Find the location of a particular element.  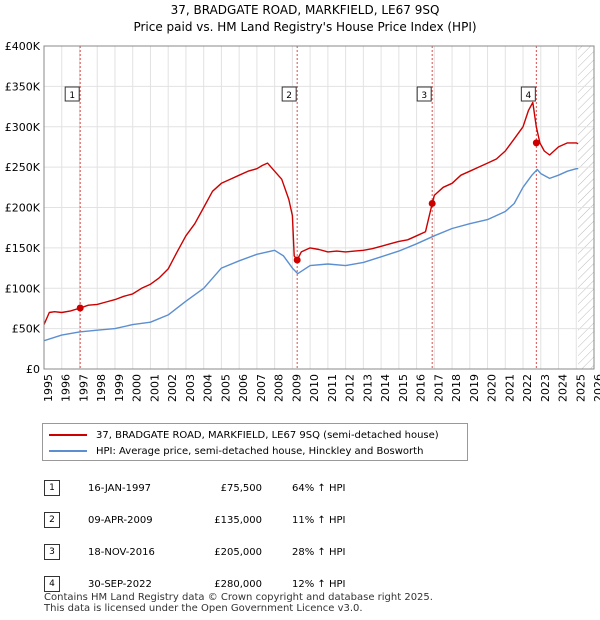

x-tick-label: 2013 is located at coordinates (367, 388).